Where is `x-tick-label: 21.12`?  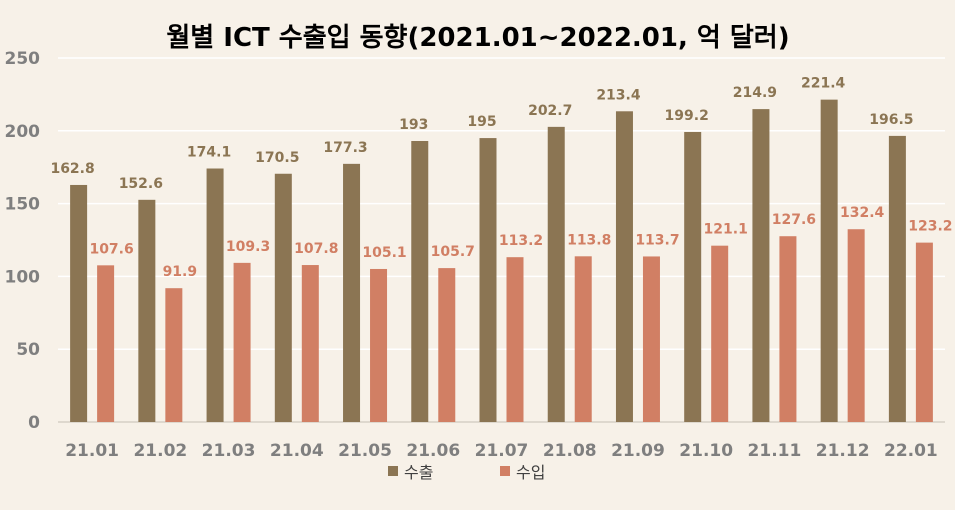 x-tick-label: 21.12 is located at coordinates (843, 451).